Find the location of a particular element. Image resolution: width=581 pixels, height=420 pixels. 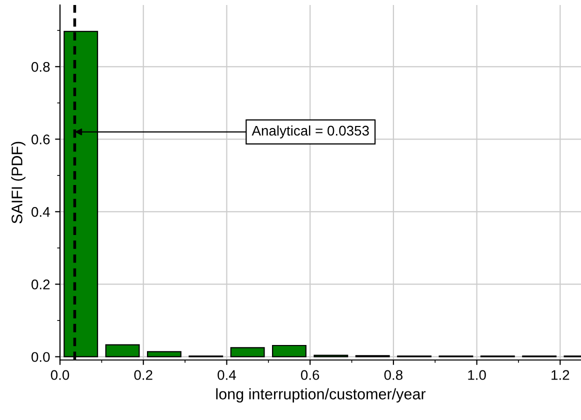

x-tick-label: 0.8 is located at coordinates (393, 375).